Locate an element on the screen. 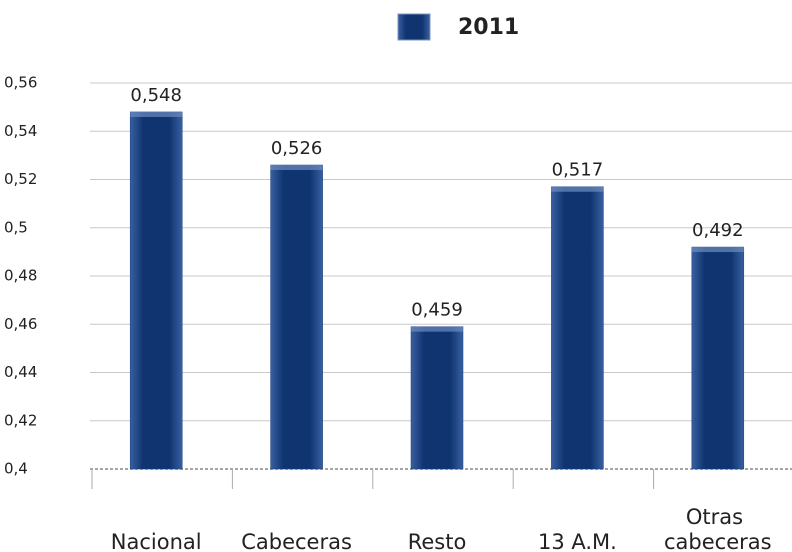 The image size is (792, 552). x-tick-label: Cabeceras is located at coordinates (296, 541).